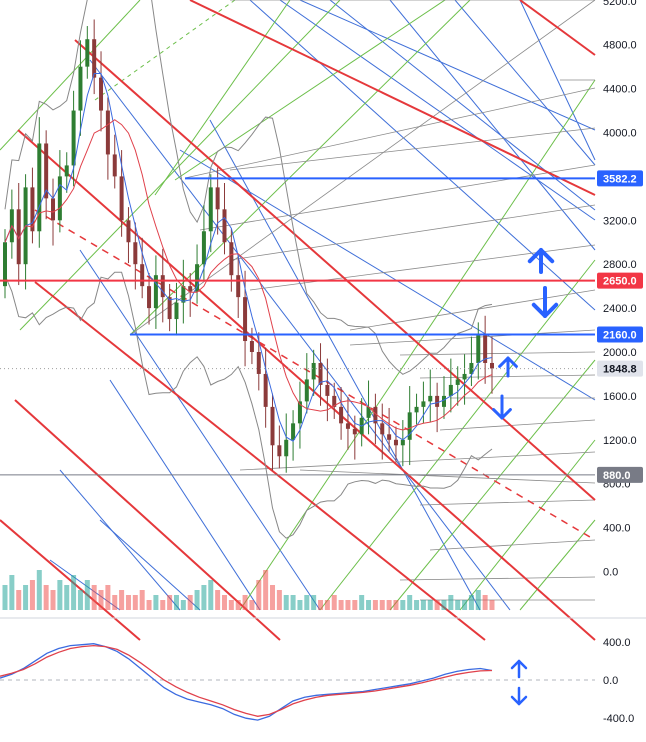  Describe the element at coordinates (620, 221) in the screenshot. I see `price-tick-label: 3200.0` at that location.